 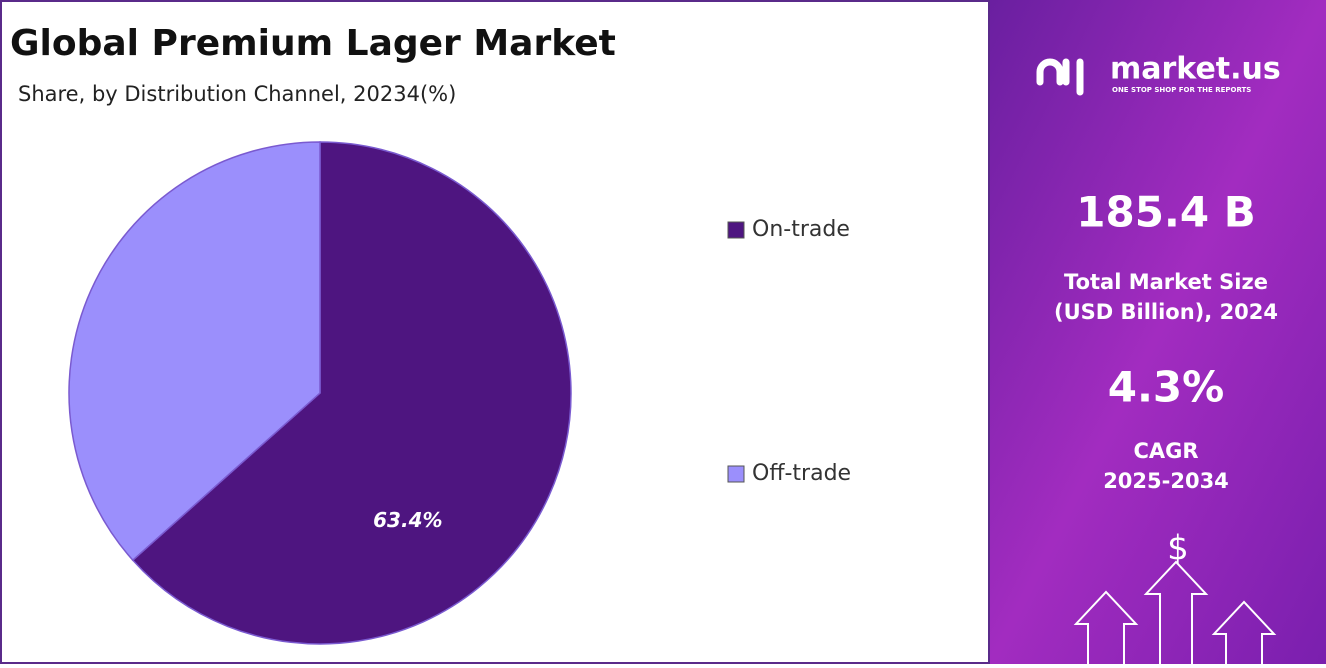 I want to click on legend: On-trade Off-trade, so click(x=789, y=351).